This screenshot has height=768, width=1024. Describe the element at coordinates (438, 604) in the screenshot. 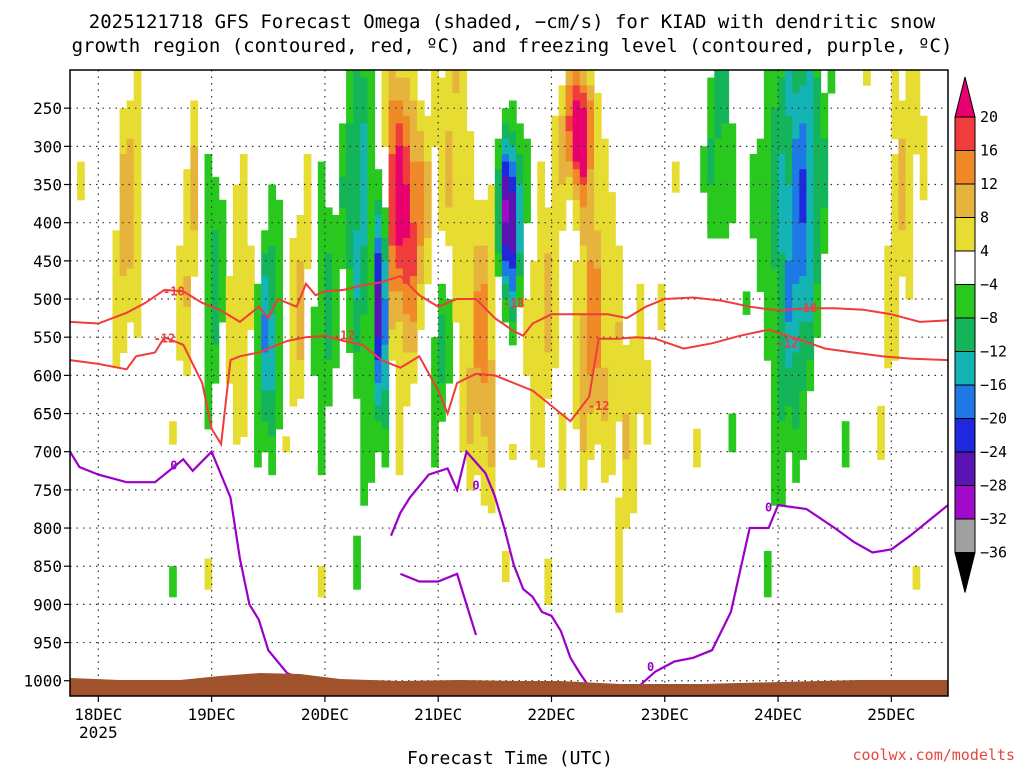

I see `contour-freezing-level` at that location.